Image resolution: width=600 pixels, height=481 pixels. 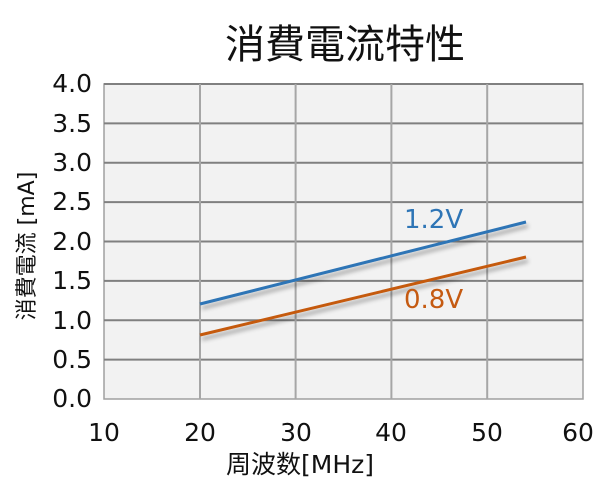 I want to click on y-tick-label: 3.5, so click(x=72, y=123).